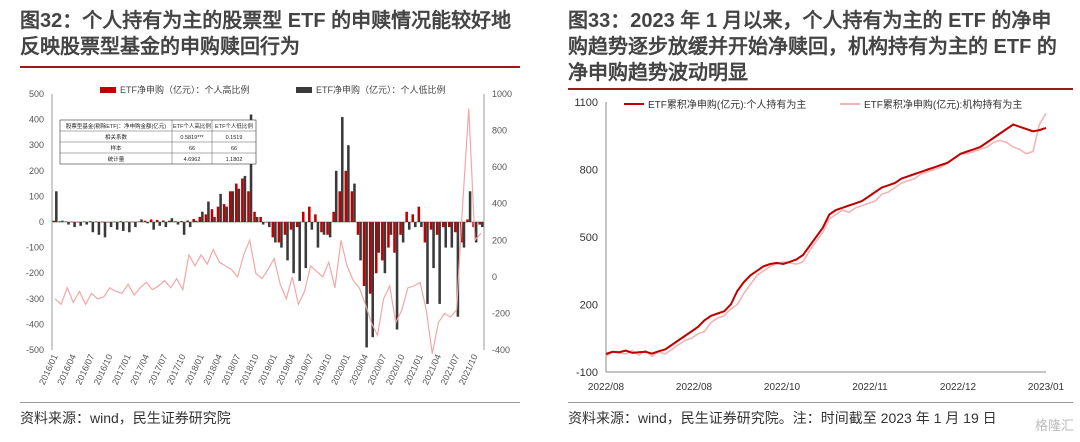 This screenshot has width=1080, height=442. Describe the element at coordinates (499, 204) in the screenshot. I see `y2-tick-label: 400` at that location.